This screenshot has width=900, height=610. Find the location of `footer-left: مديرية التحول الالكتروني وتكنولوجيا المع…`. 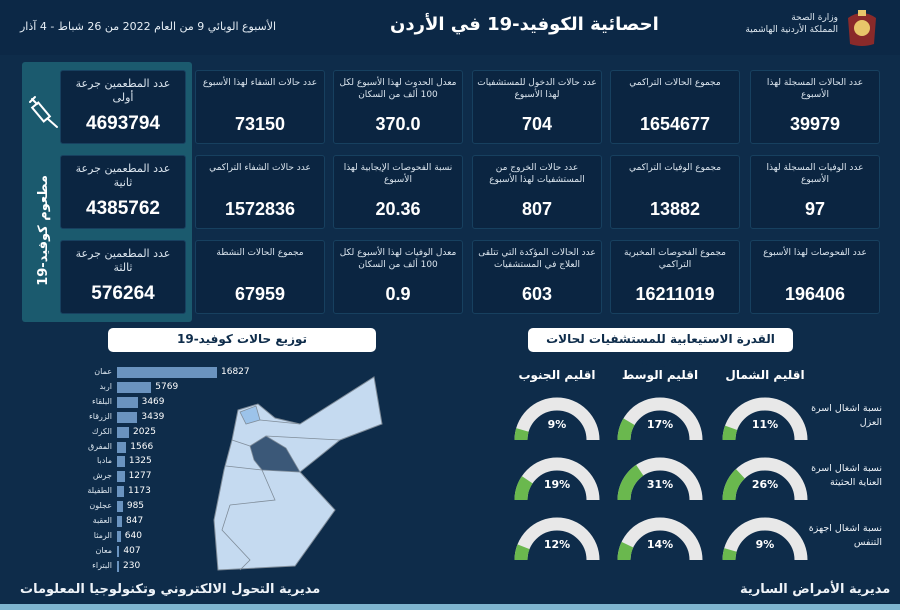

footer-left: مديرية التحول الالكتروني وتكنولوجيا المع… is located at coordinates (170, 589).